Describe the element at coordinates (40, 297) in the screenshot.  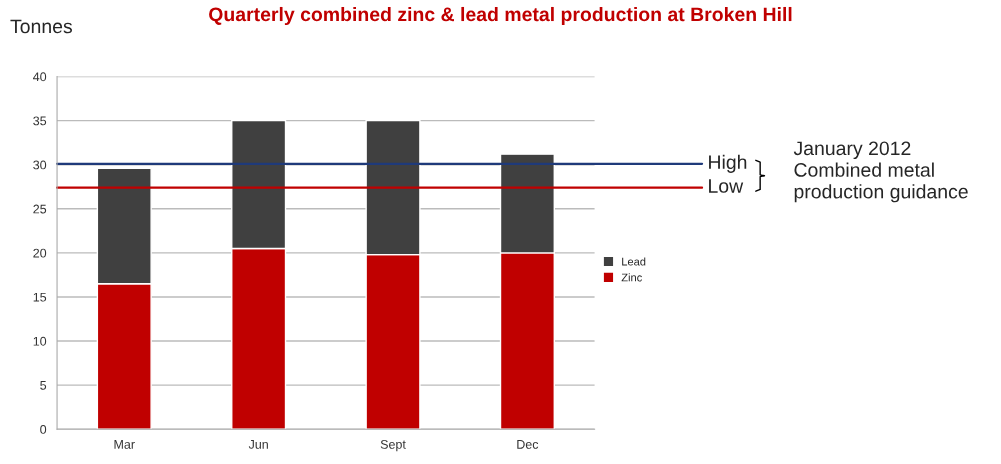
I see `y-tick-label: 15` at that location.